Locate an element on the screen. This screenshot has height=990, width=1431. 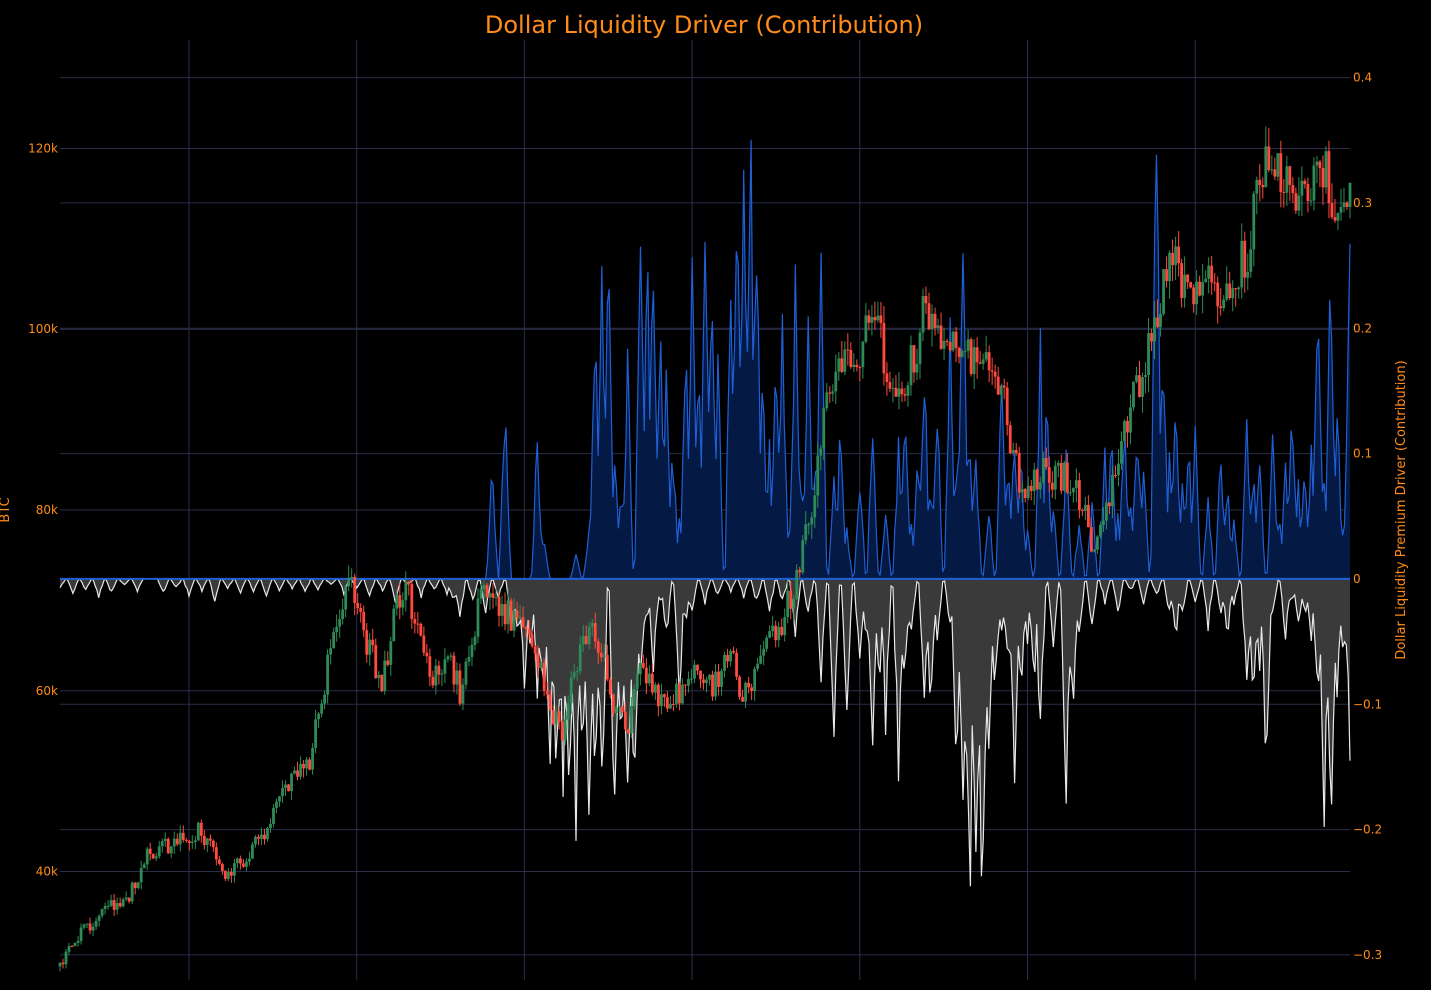
y-left-tick-label: 120k is located at coordinates (43, 148).